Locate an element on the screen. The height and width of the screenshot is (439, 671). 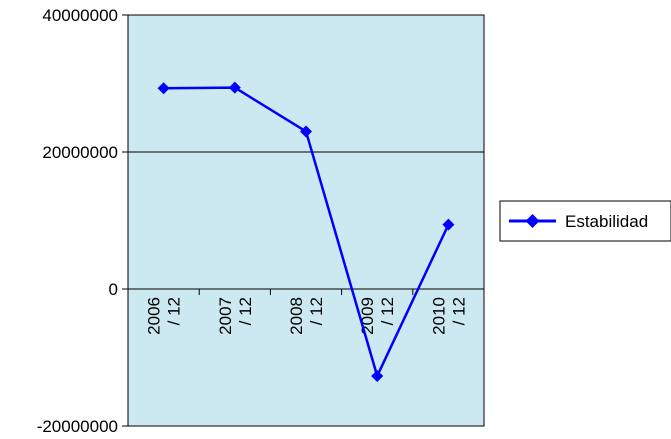
legend: Estabilidad is located at coordinates (585, 221).